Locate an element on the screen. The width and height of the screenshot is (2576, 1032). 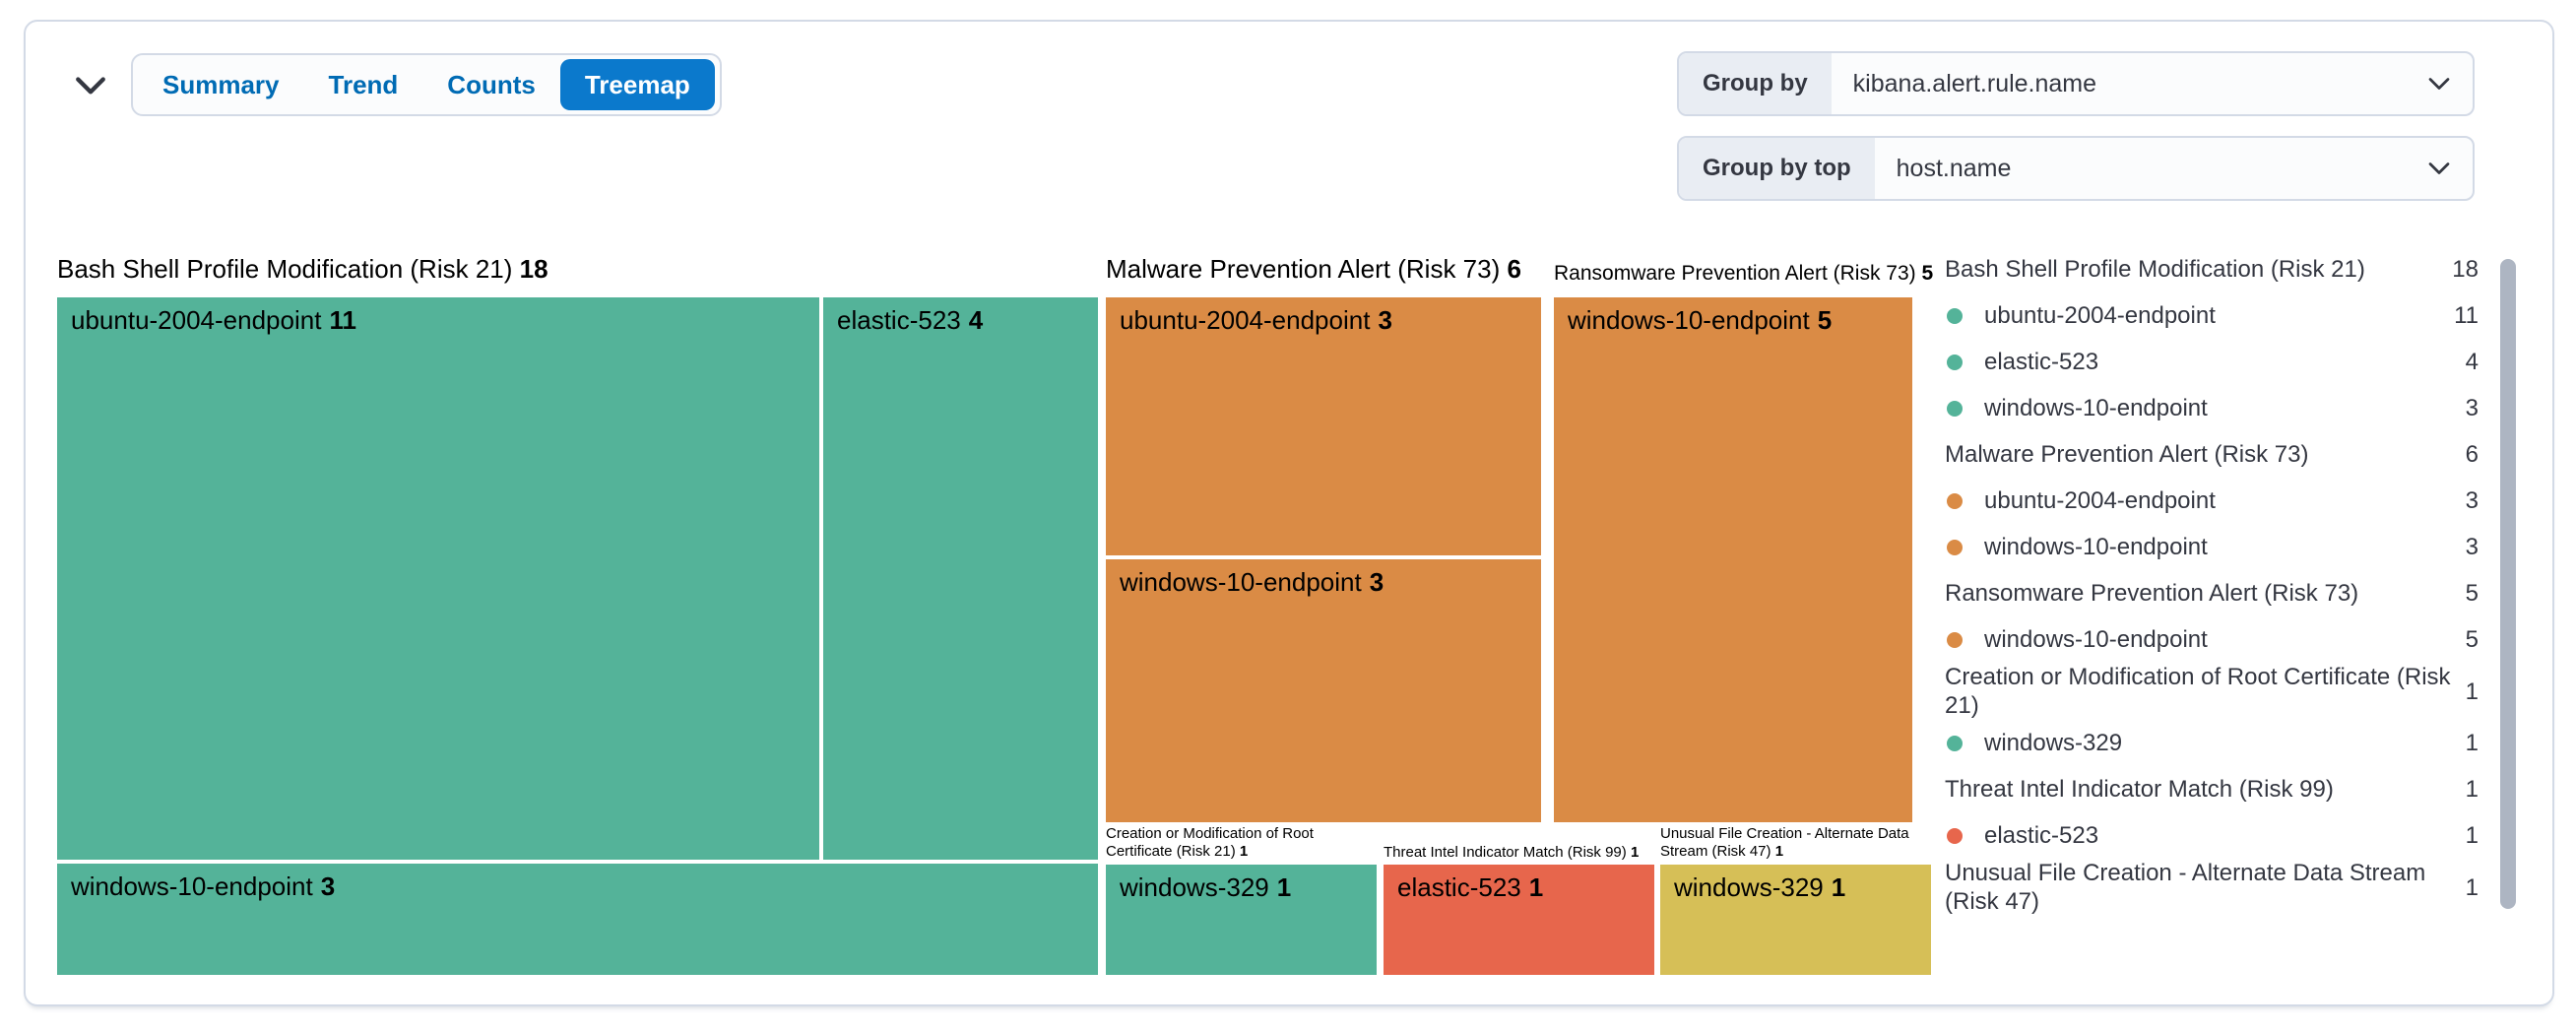
section-count: 18 is located at coordinates (533, 269).